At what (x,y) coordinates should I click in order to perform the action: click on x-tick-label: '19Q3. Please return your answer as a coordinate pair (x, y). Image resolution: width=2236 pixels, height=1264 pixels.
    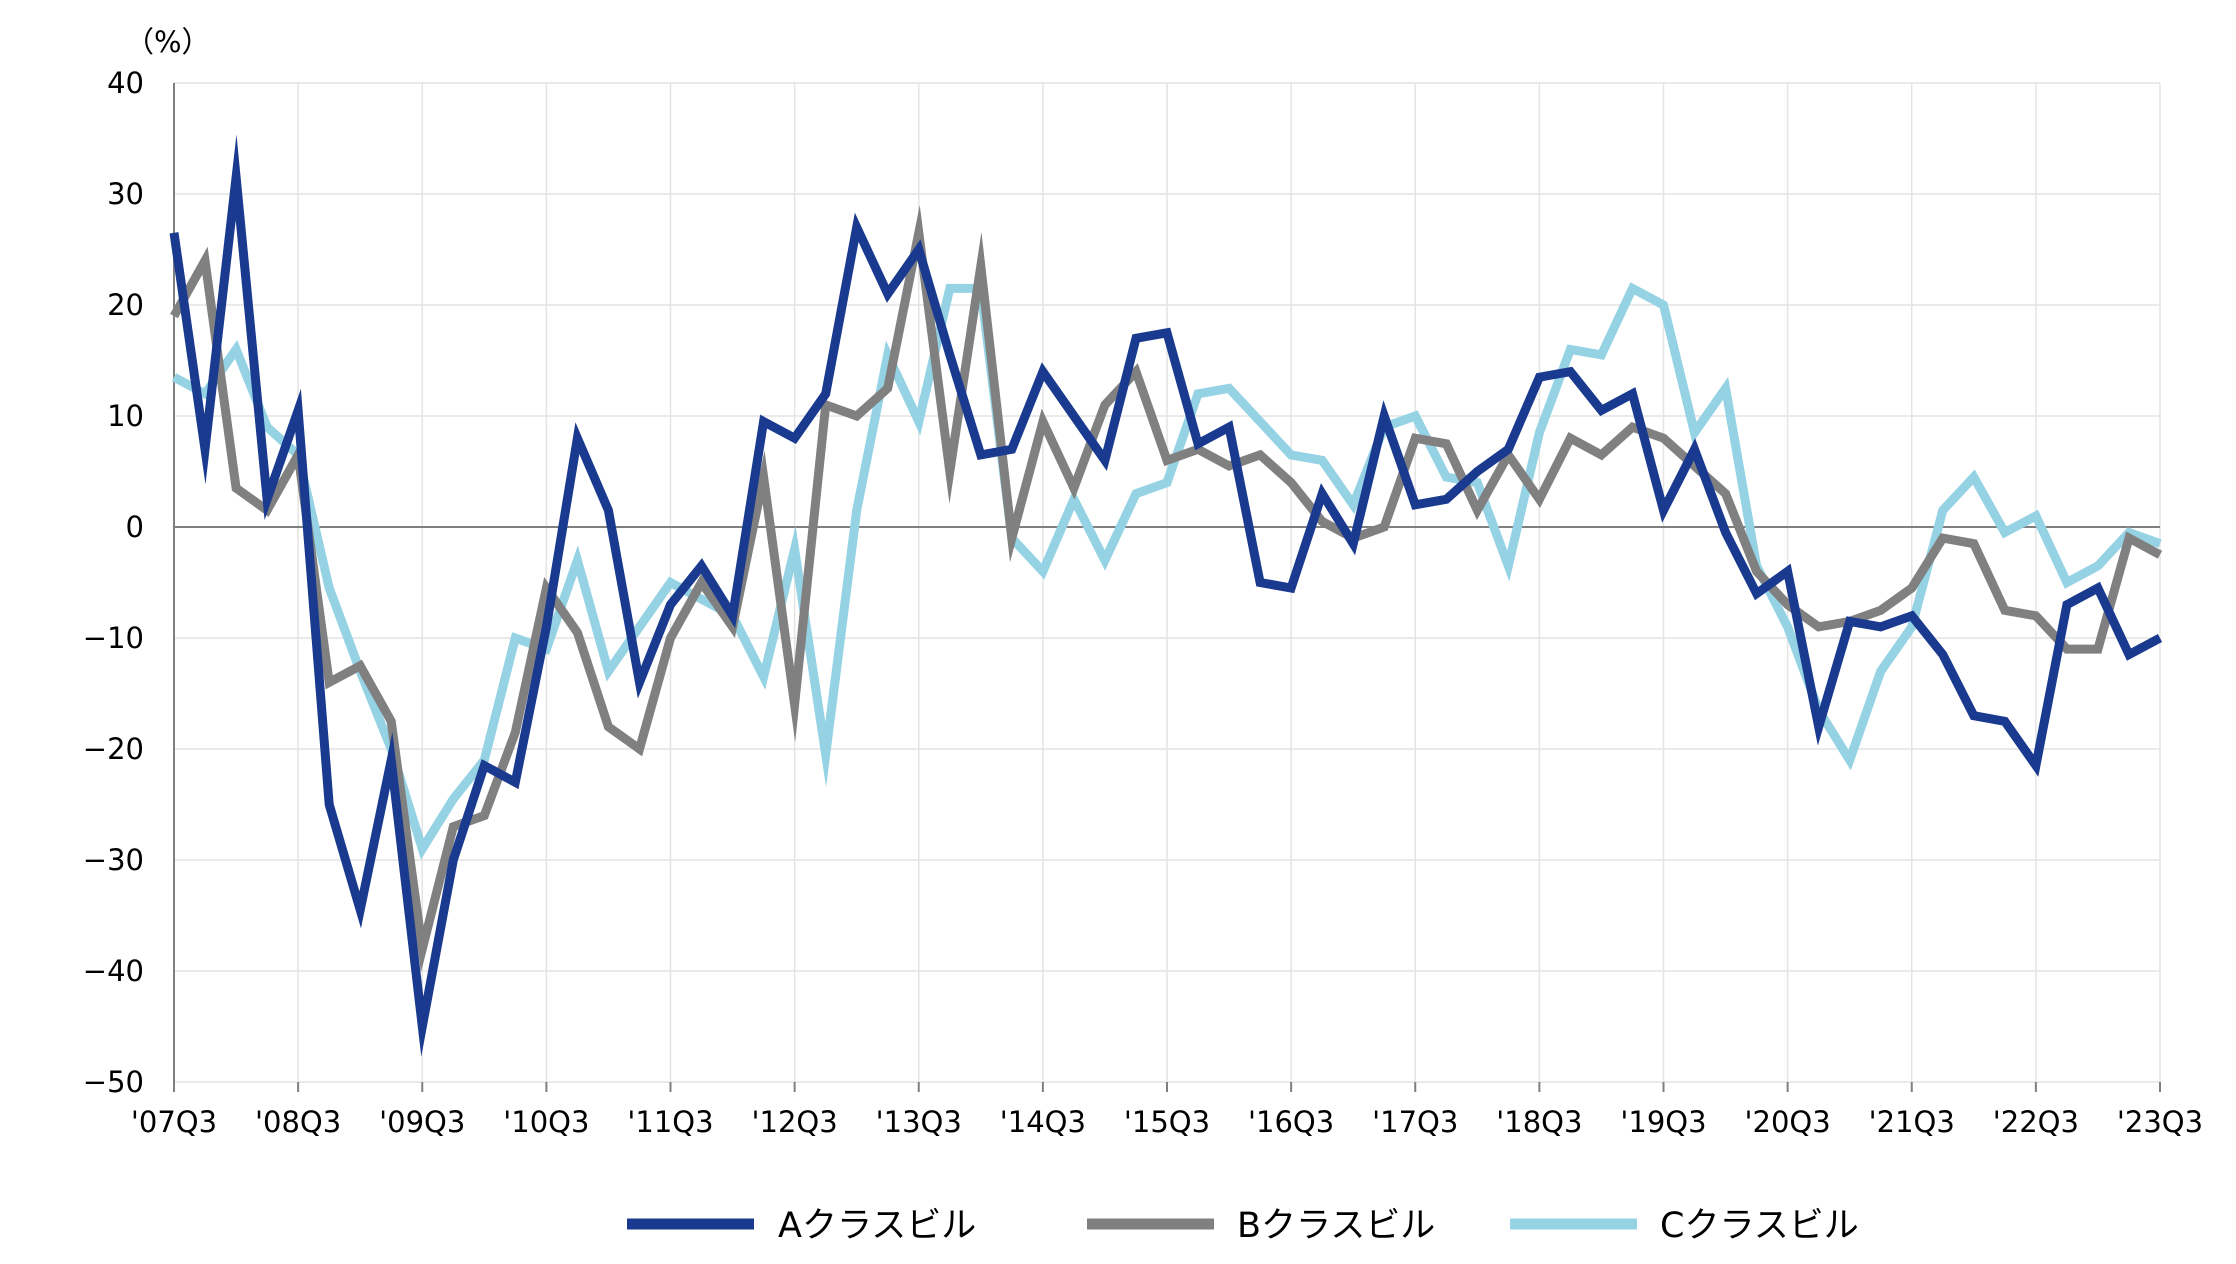
    Looking at the image, I should click on (1663, 1122).